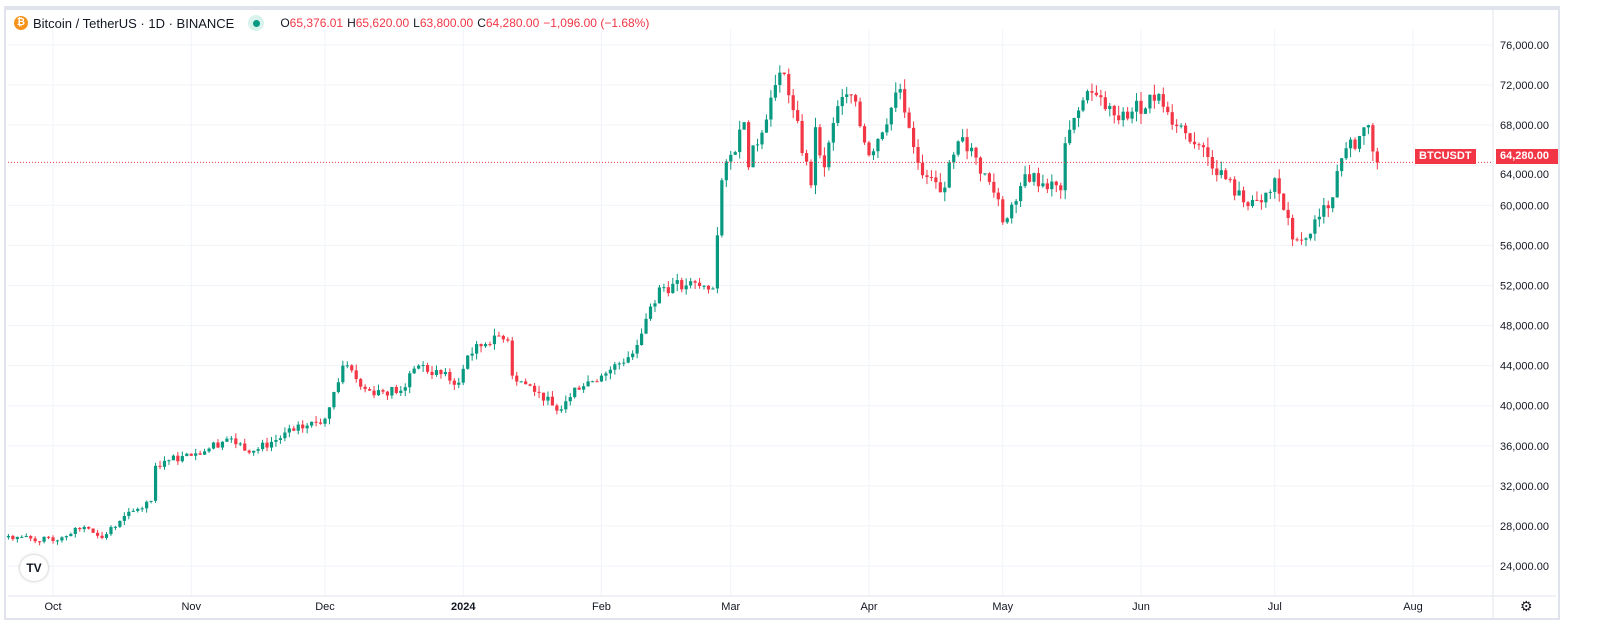 The height and width of the screenshot is (641, 1600). I want to click on y-tick-label: 68,000.00, so click(1524, 126).